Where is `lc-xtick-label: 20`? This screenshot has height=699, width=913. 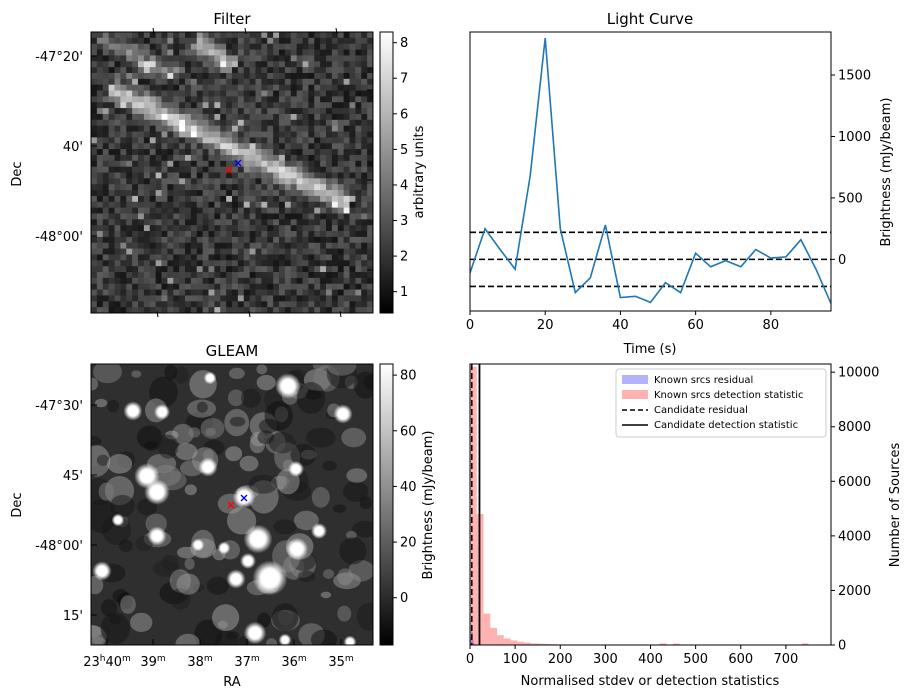
lc-xtick-label: 20 is located at coordinates (545, 325).